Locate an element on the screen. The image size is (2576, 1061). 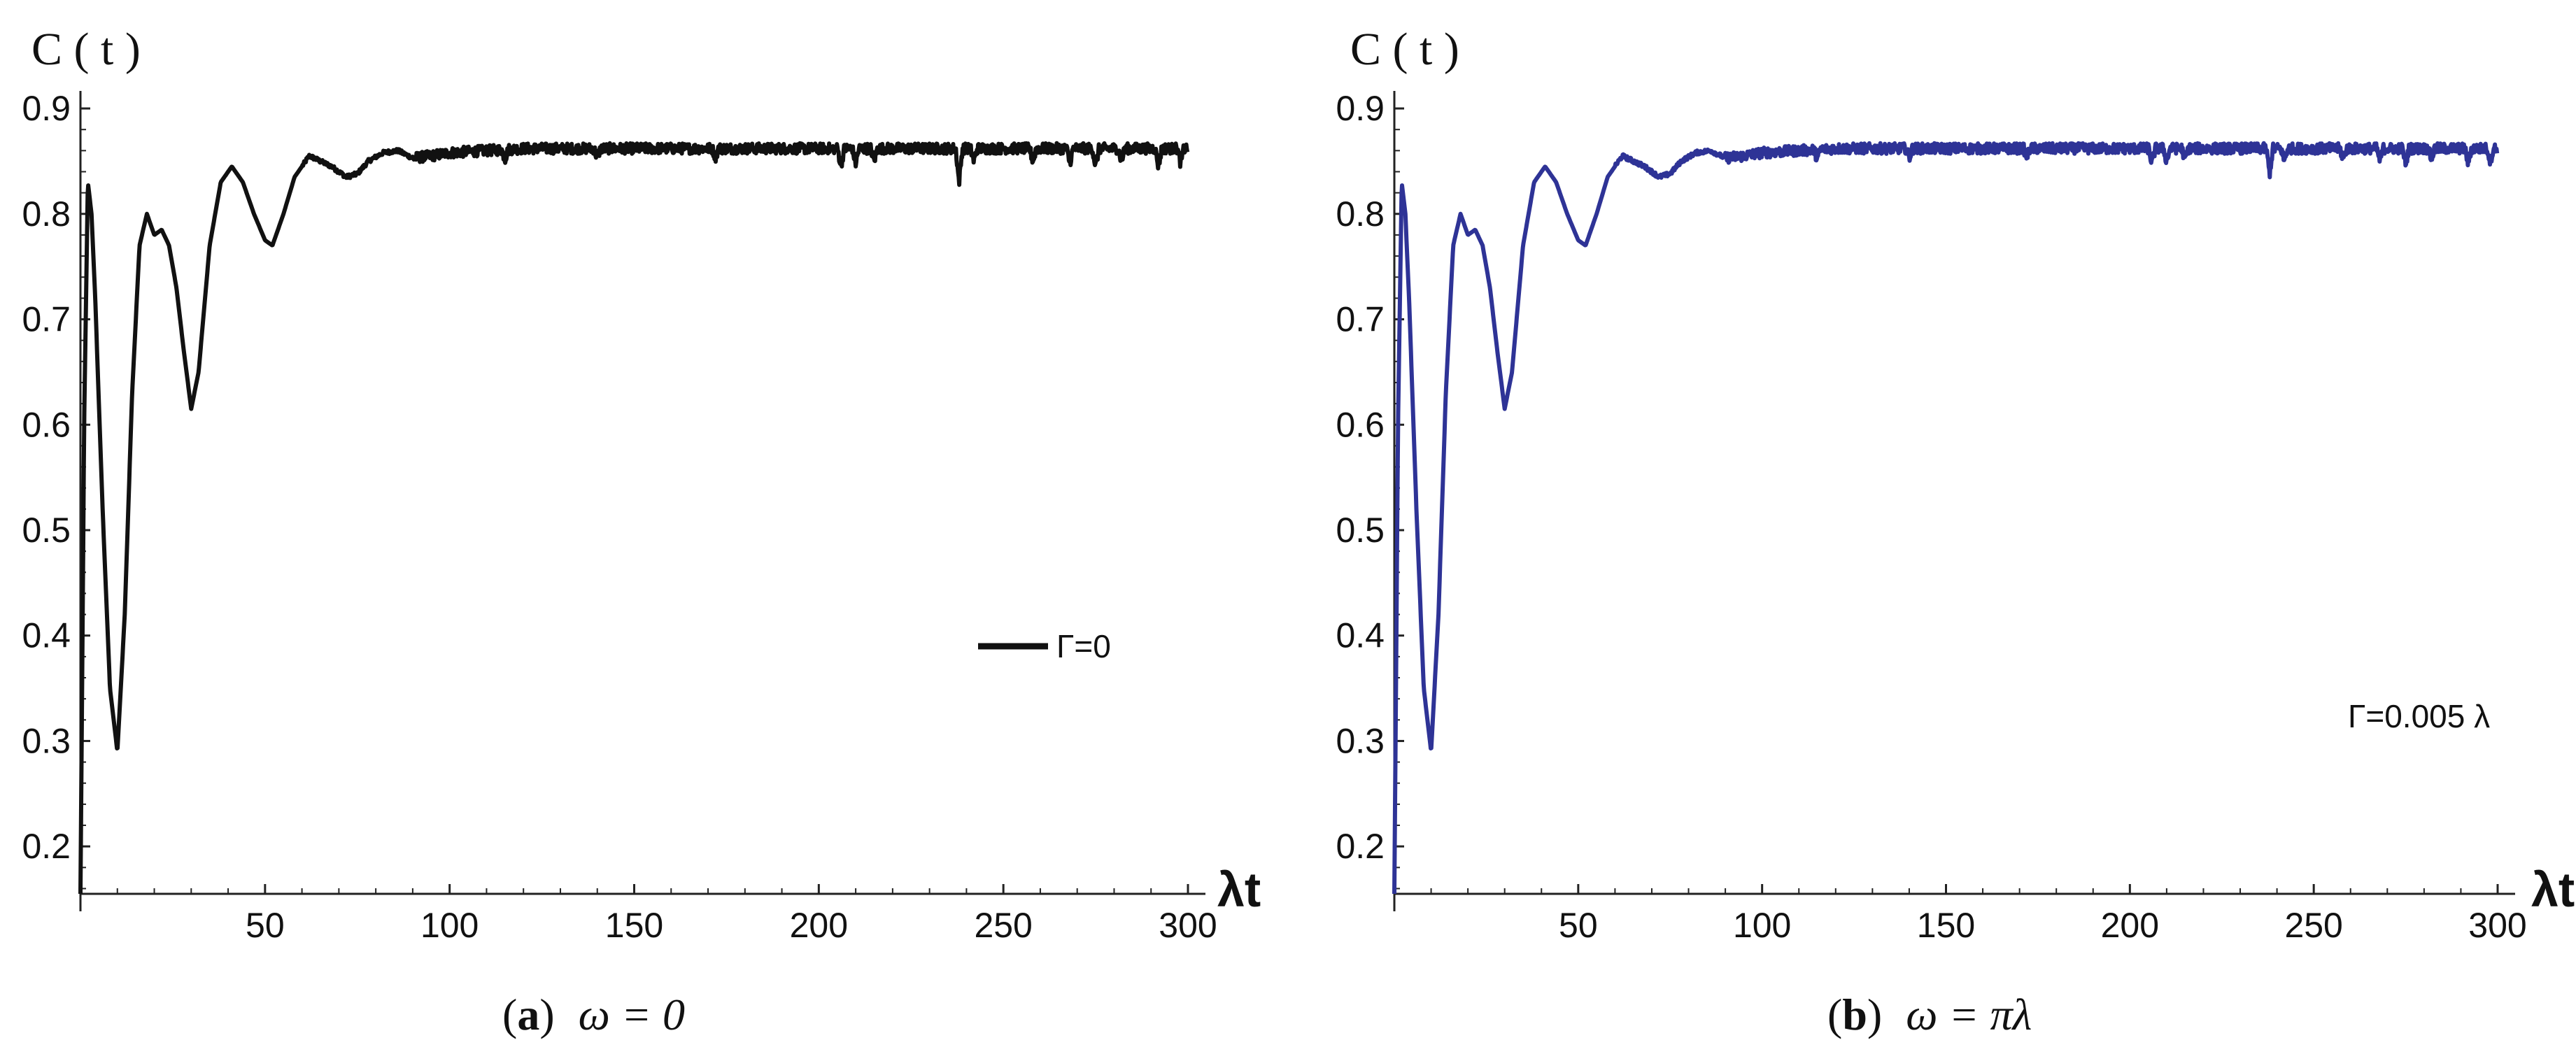
caption-label: b is located at coordinates (1854, 1015).